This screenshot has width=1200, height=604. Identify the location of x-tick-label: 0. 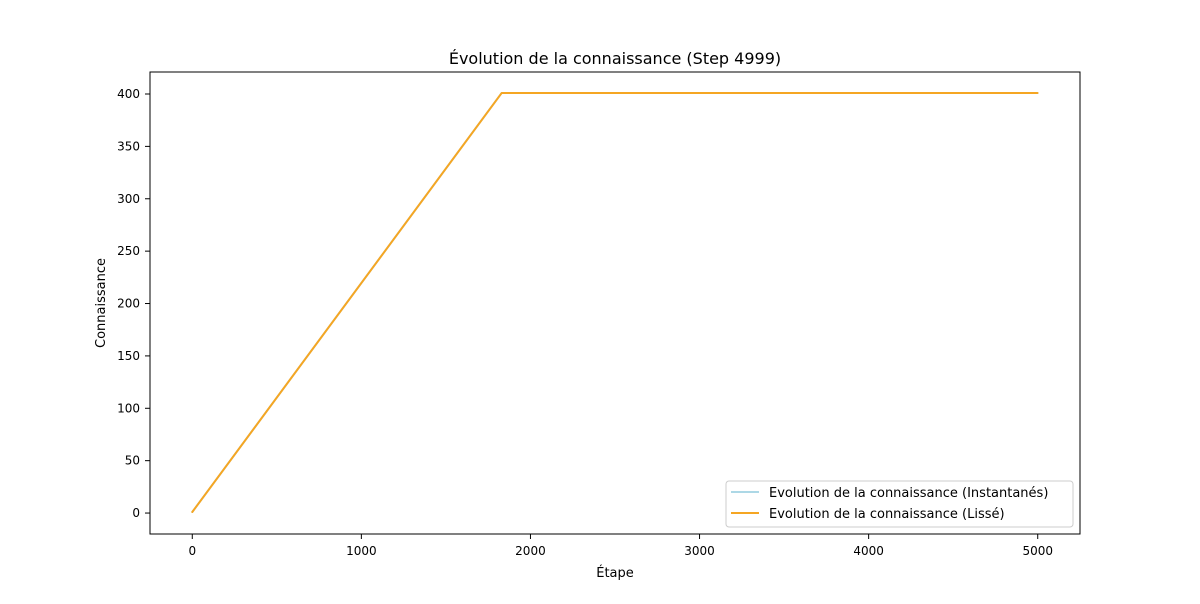
(192, 551).